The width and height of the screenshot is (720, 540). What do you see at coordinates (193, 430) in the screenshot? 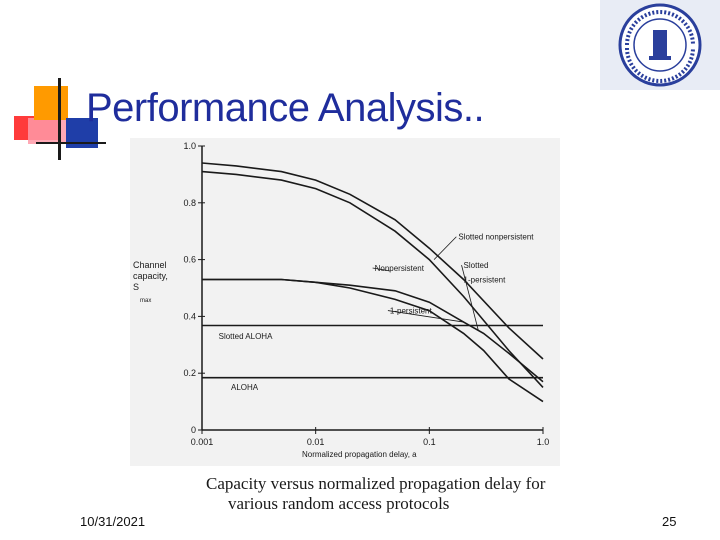
I see `y-tick-label: 0` at bounding box center [193, 430].